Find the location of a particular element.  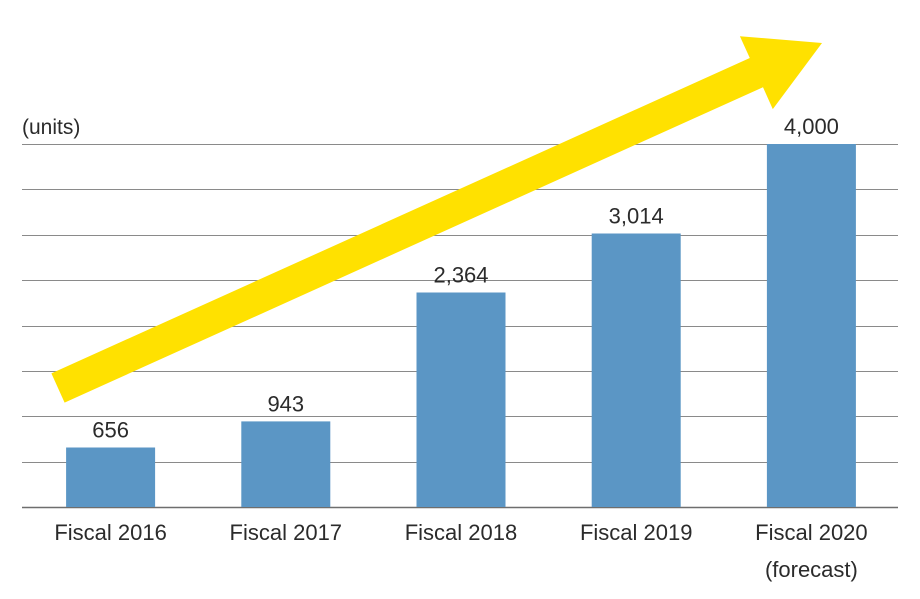

value-label-4: 3,014 is located at coordinates (636, 216).